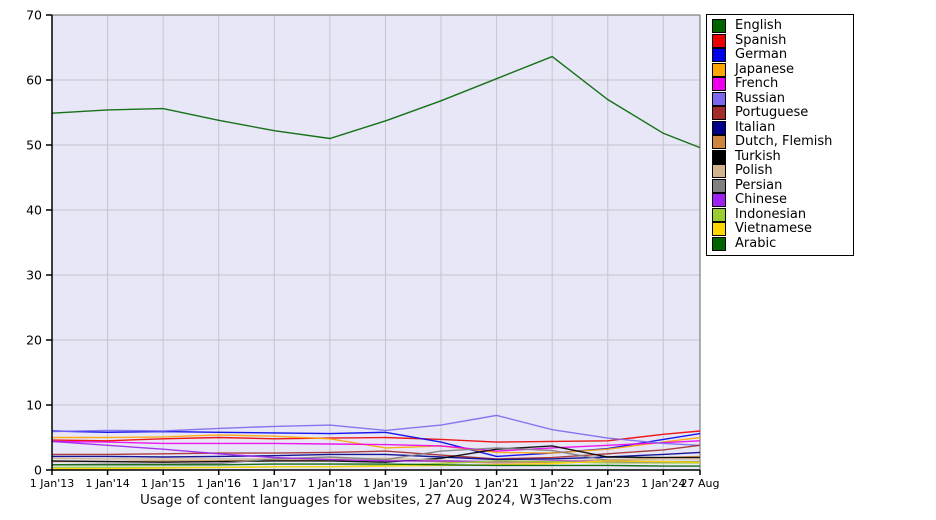  What do you see at coordinates (34, 15) in the screenshot?
I see `y-axis-label: 70` at bounding box center [34, 15].